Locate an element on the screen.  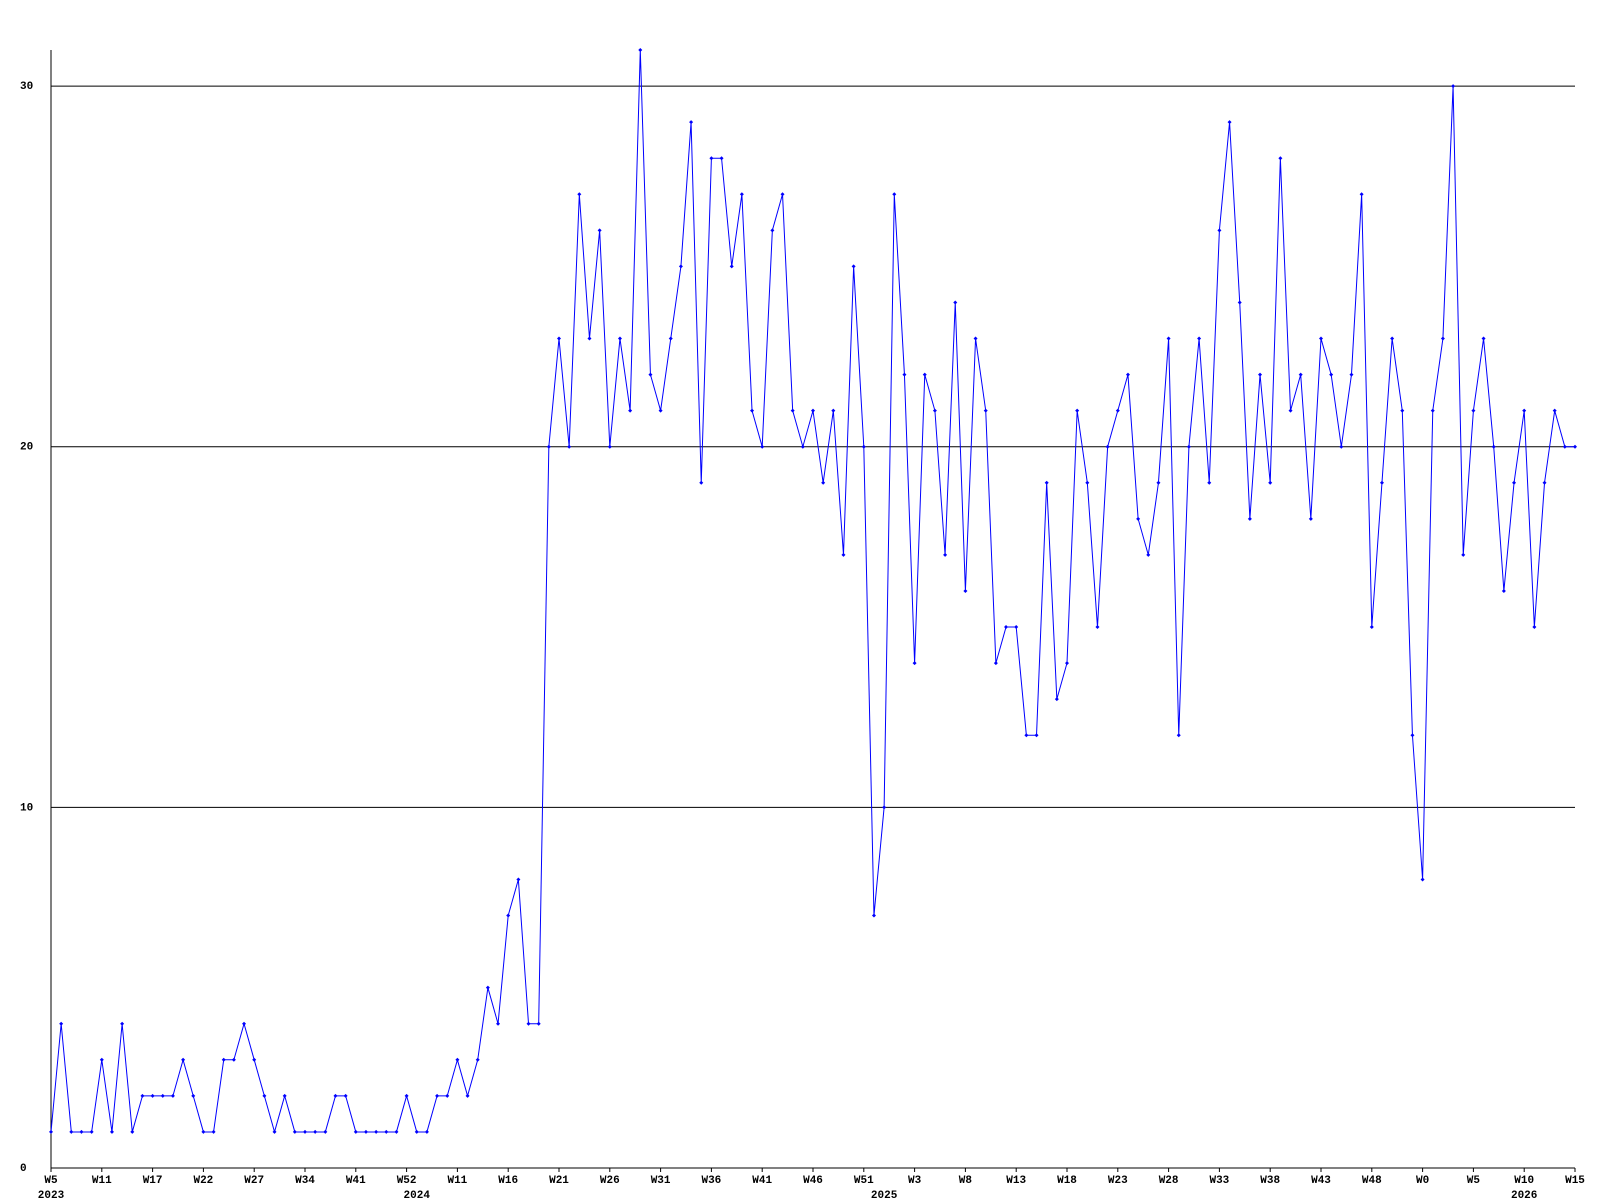
x-tick-label: W8 is located at coordinates (966, 1181).